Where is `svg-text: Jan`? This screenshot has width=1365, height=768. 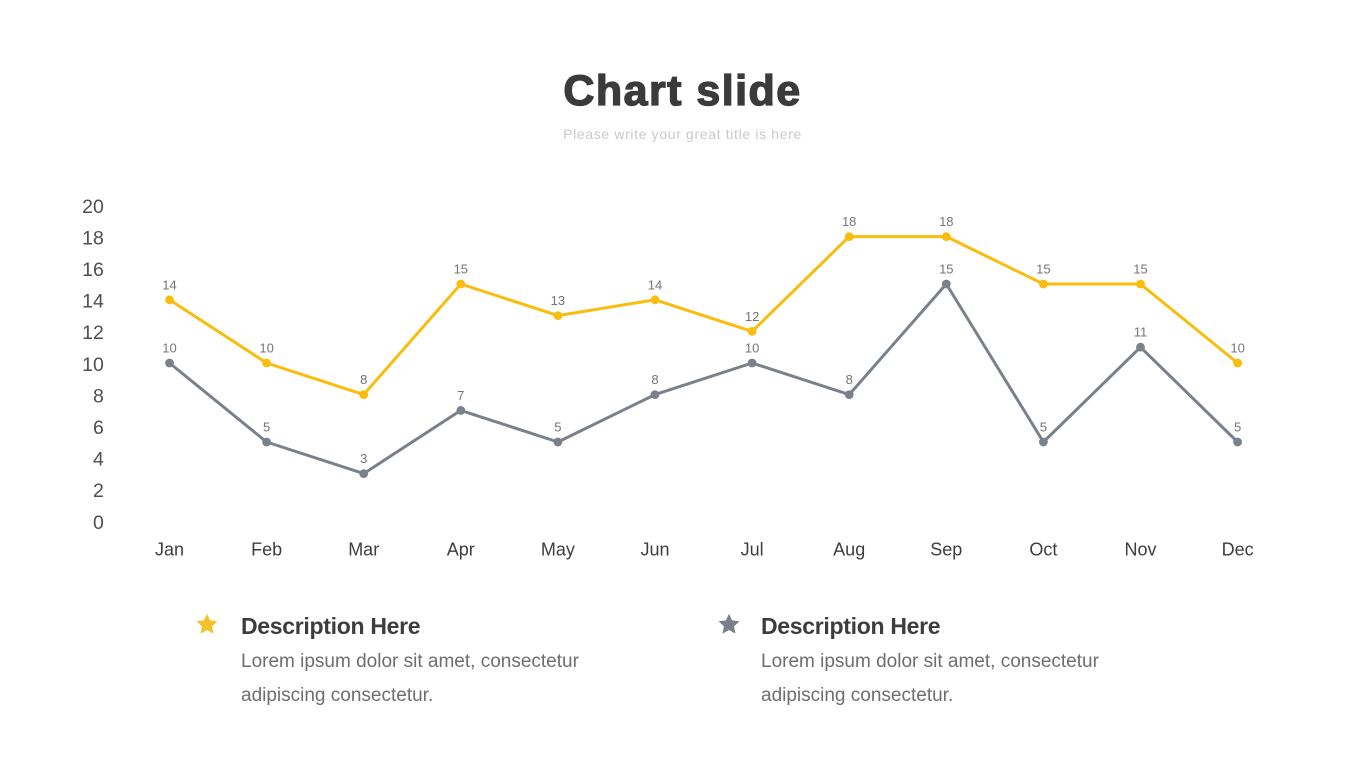
svg-text: Jan is located at coordinates (169, 550).